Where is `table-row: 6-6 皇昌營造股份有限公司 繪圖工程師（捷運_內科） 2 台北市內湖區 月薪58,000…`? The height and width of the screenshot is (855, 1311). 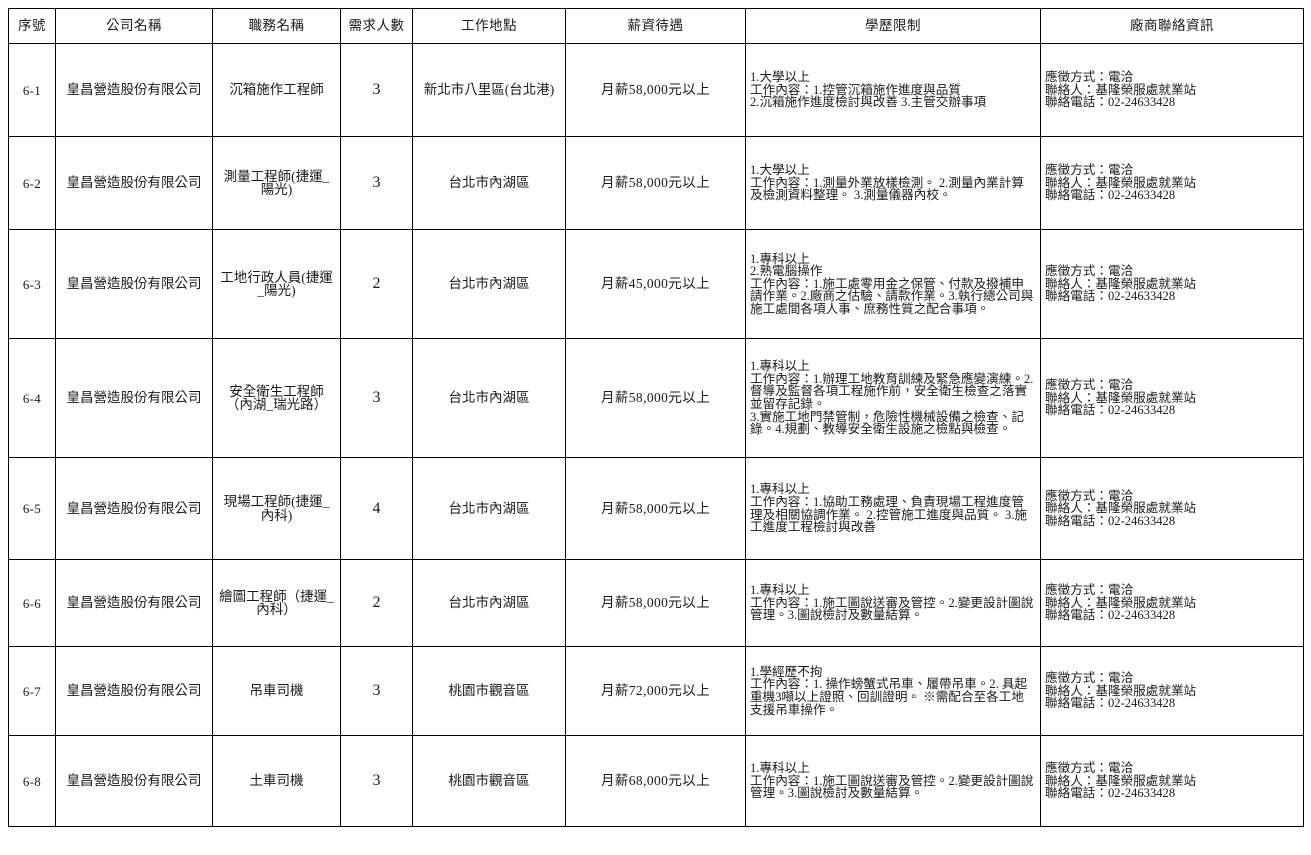
table-row: 6-6 皇昌營造股份有限公司 繪圖工程師（捷運_內科） 2 台北市內湖區 月薪58,000… is located at coordinates (656, 603).